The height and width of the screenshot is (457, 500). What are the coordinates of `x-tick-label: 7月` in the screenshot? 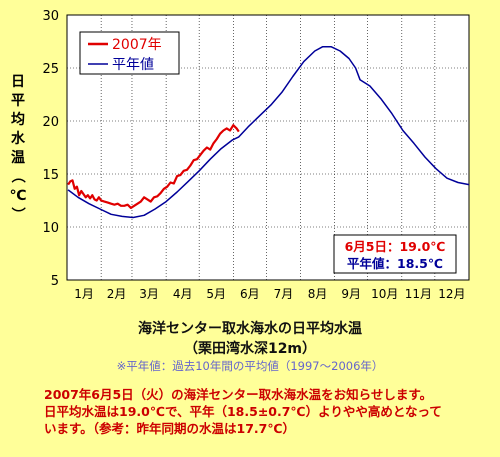 It's located at (284, 294).